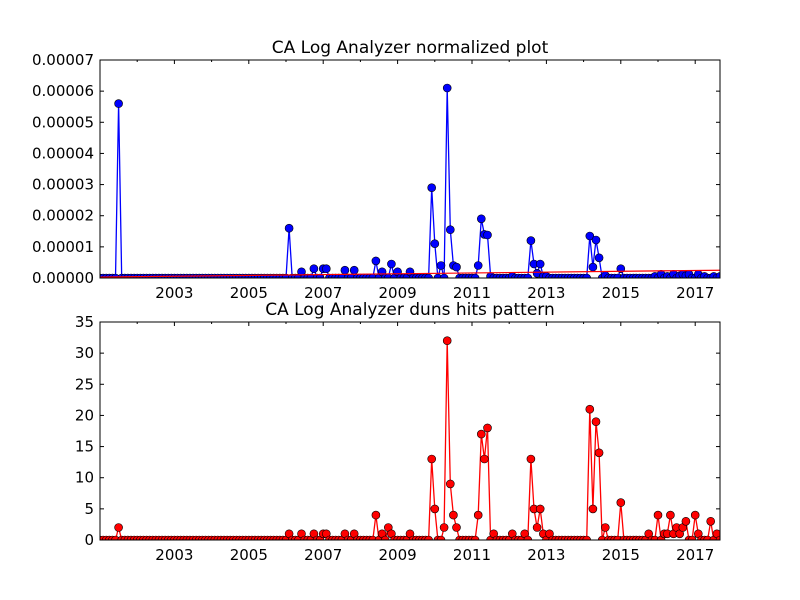 This screenshot has height=600, width=800. What do you see at coordinates (63, 153) in the screenshot?
I see `y-tick-label: 0.00004` at bounding box center [63, 153].